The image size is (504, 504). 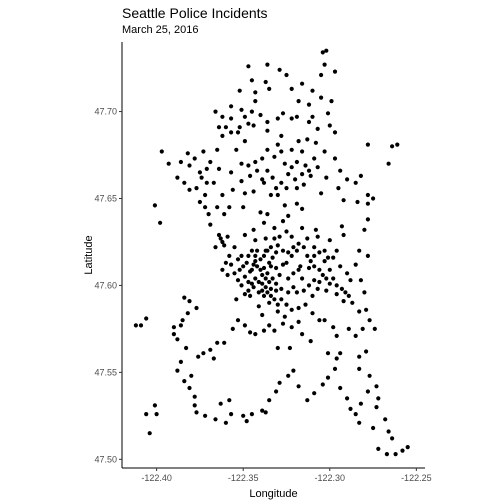 What do you see at coordinates (105, 285) in the screenshot?
I see `y-tick-label: 47.60` at bounding box center [105, 285].